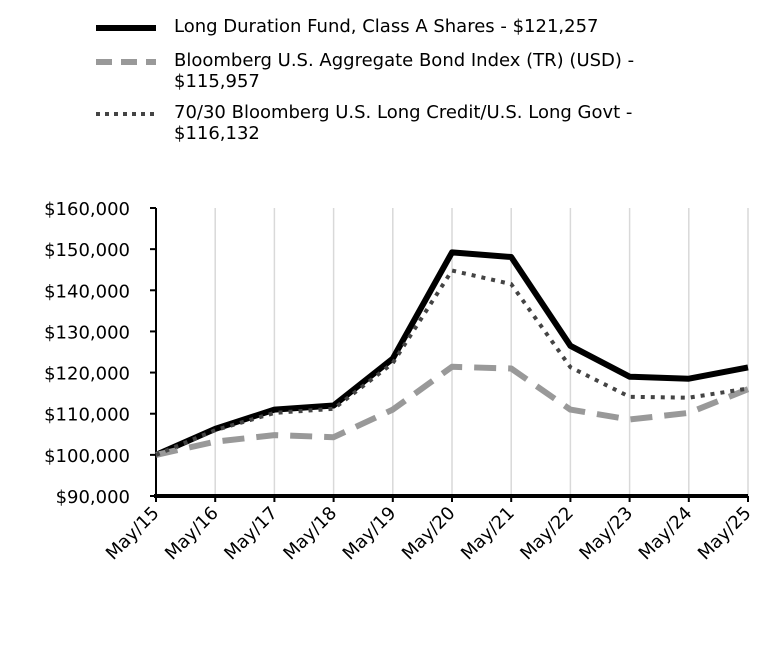 Image resolution: width=768 pixels, height=648 pixels. Describe the element at coordinates (133, 534) in the screenshot. I see `x-tick-label: May/15` at that location.